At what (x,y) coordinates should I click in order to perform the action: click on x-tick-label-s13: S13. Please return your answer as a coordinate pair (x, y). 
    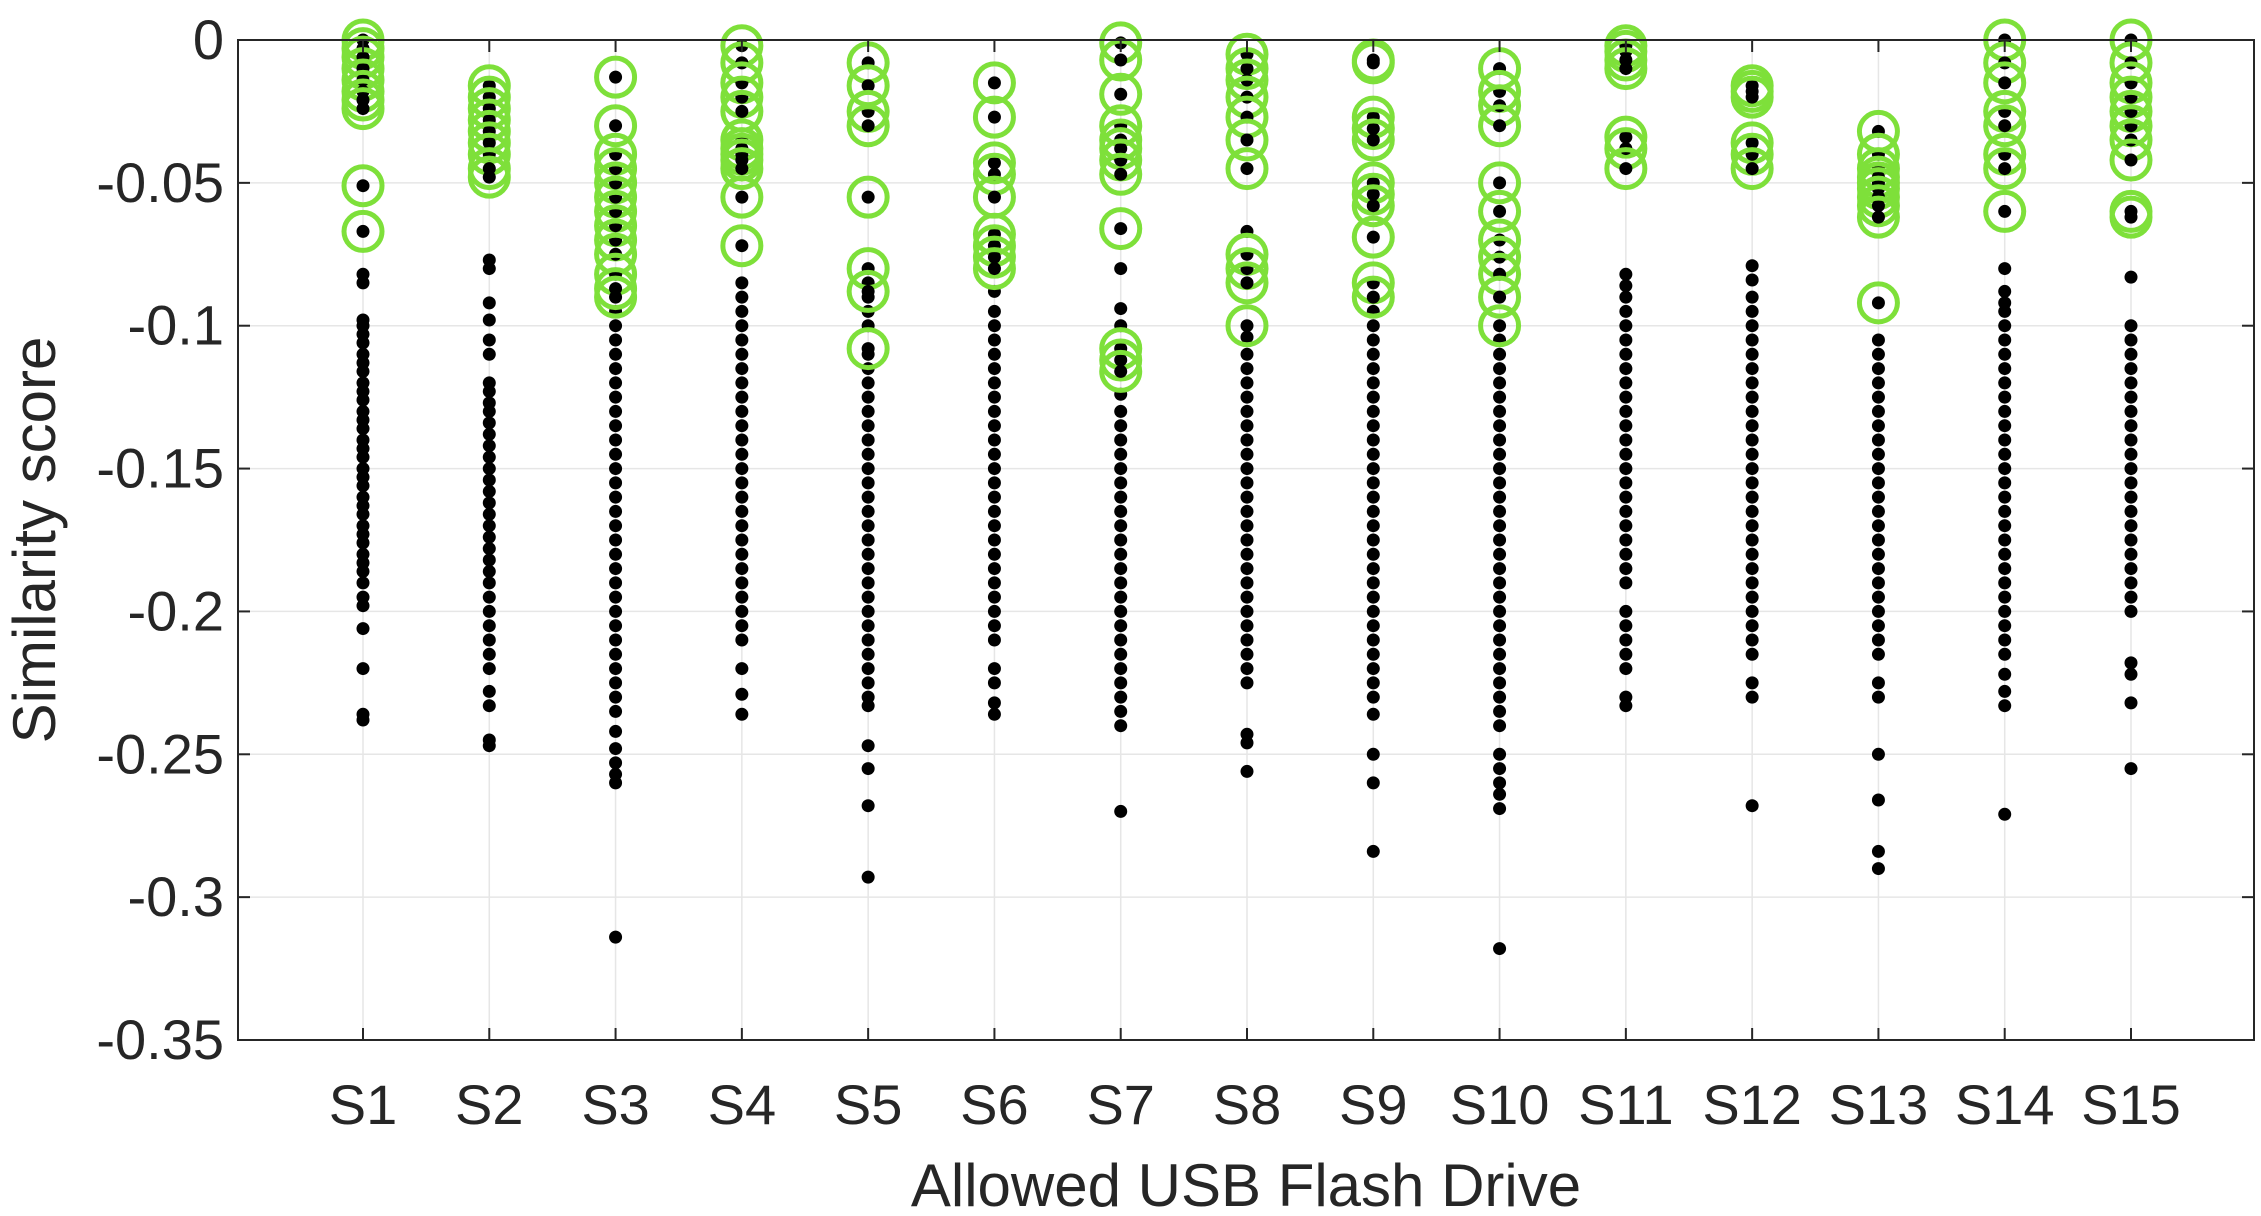
    Looking at the image, I should click on (1879, 1104).